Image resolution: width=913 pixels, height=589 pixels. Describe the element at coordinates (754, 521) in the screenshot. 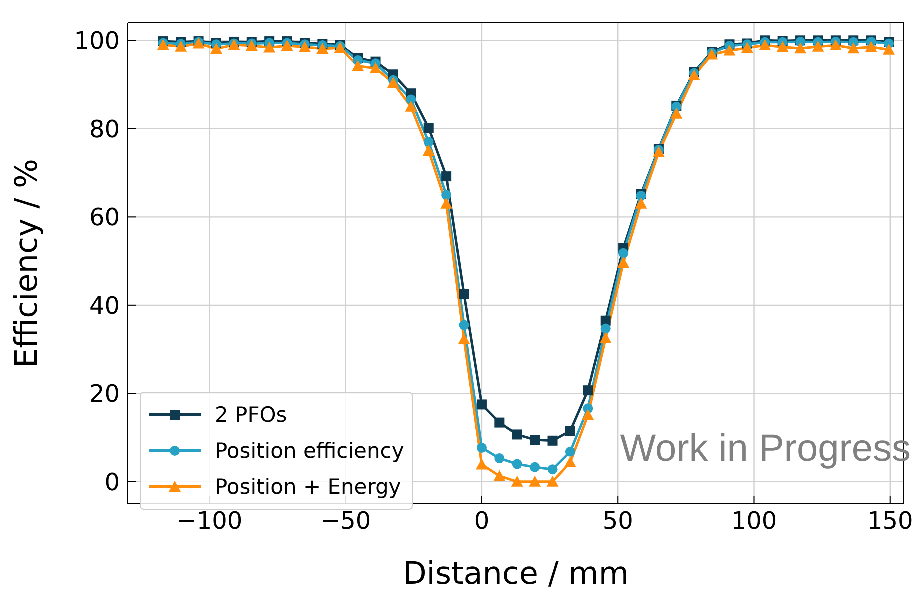

I see `x-tick-label: 100` at that location.